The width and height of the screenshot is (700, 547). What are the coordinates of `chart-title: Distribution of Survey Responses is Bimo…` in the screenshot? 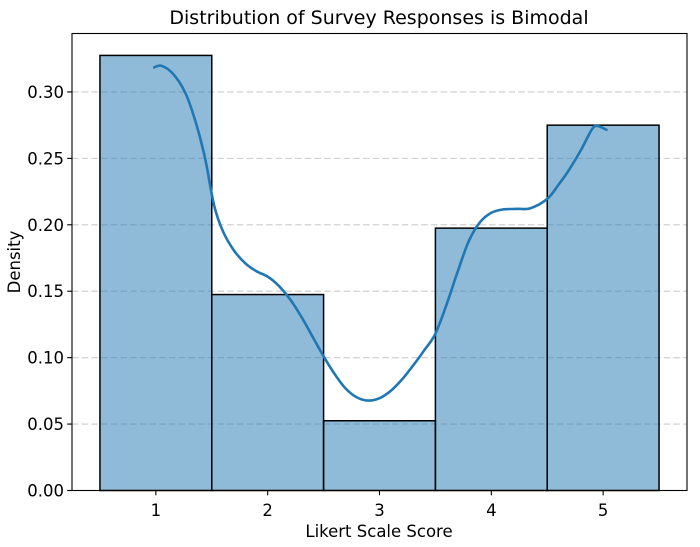 It's located at (378, 18).